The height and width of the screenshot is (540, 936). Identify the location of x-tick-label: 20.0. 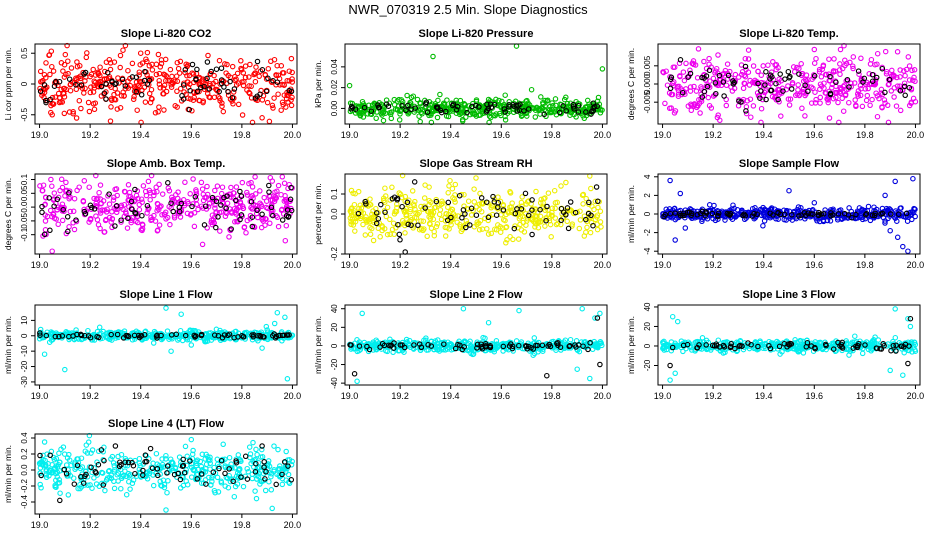
(603, 265).